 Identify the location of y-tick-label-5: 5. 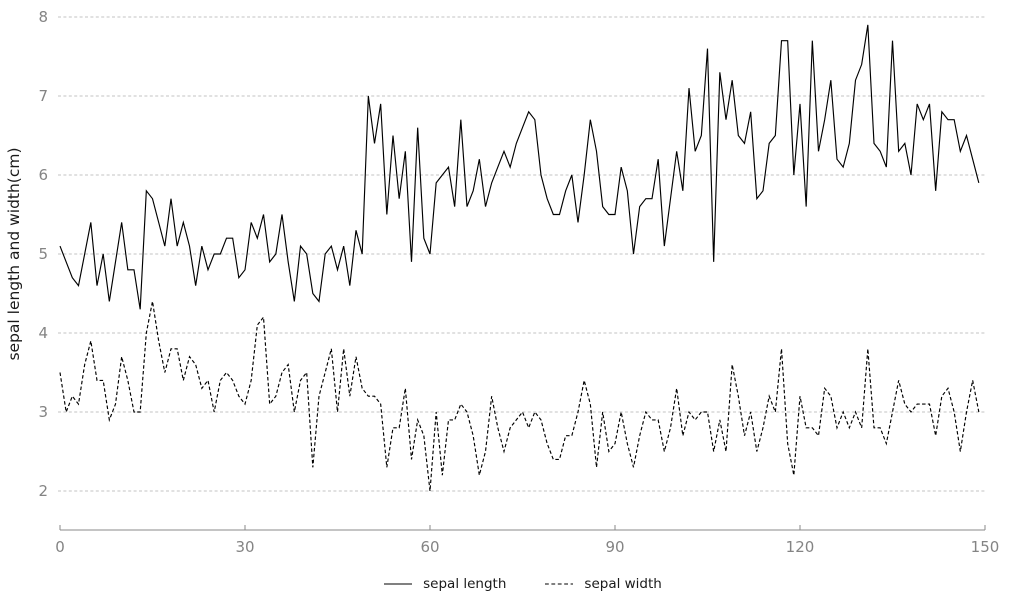
(43, 254).